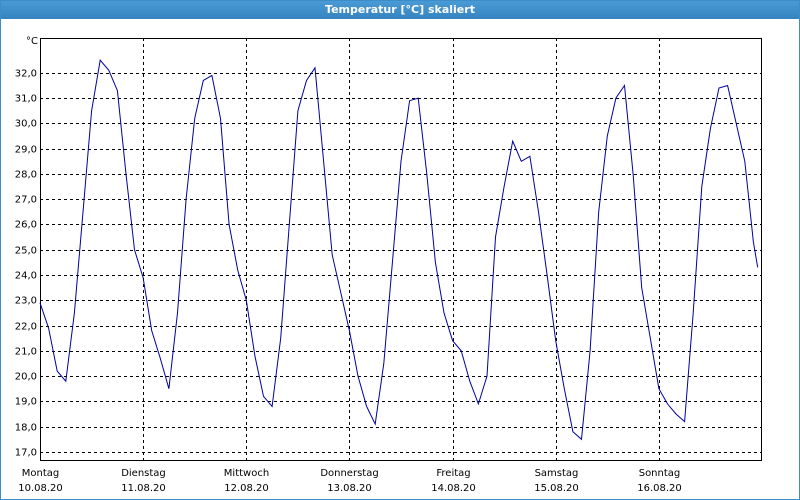  I want to click on x-tick-date: 14.08.20, so click(453, 488).